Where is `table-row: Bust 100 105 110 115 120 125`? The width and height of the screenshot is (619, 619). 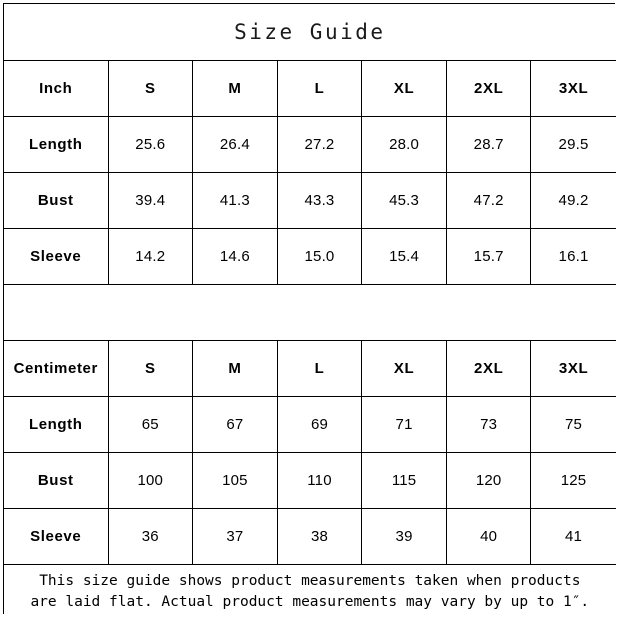
table-row: Bust 100 105 110 115 120 125 is located at coordinates (310, 480).